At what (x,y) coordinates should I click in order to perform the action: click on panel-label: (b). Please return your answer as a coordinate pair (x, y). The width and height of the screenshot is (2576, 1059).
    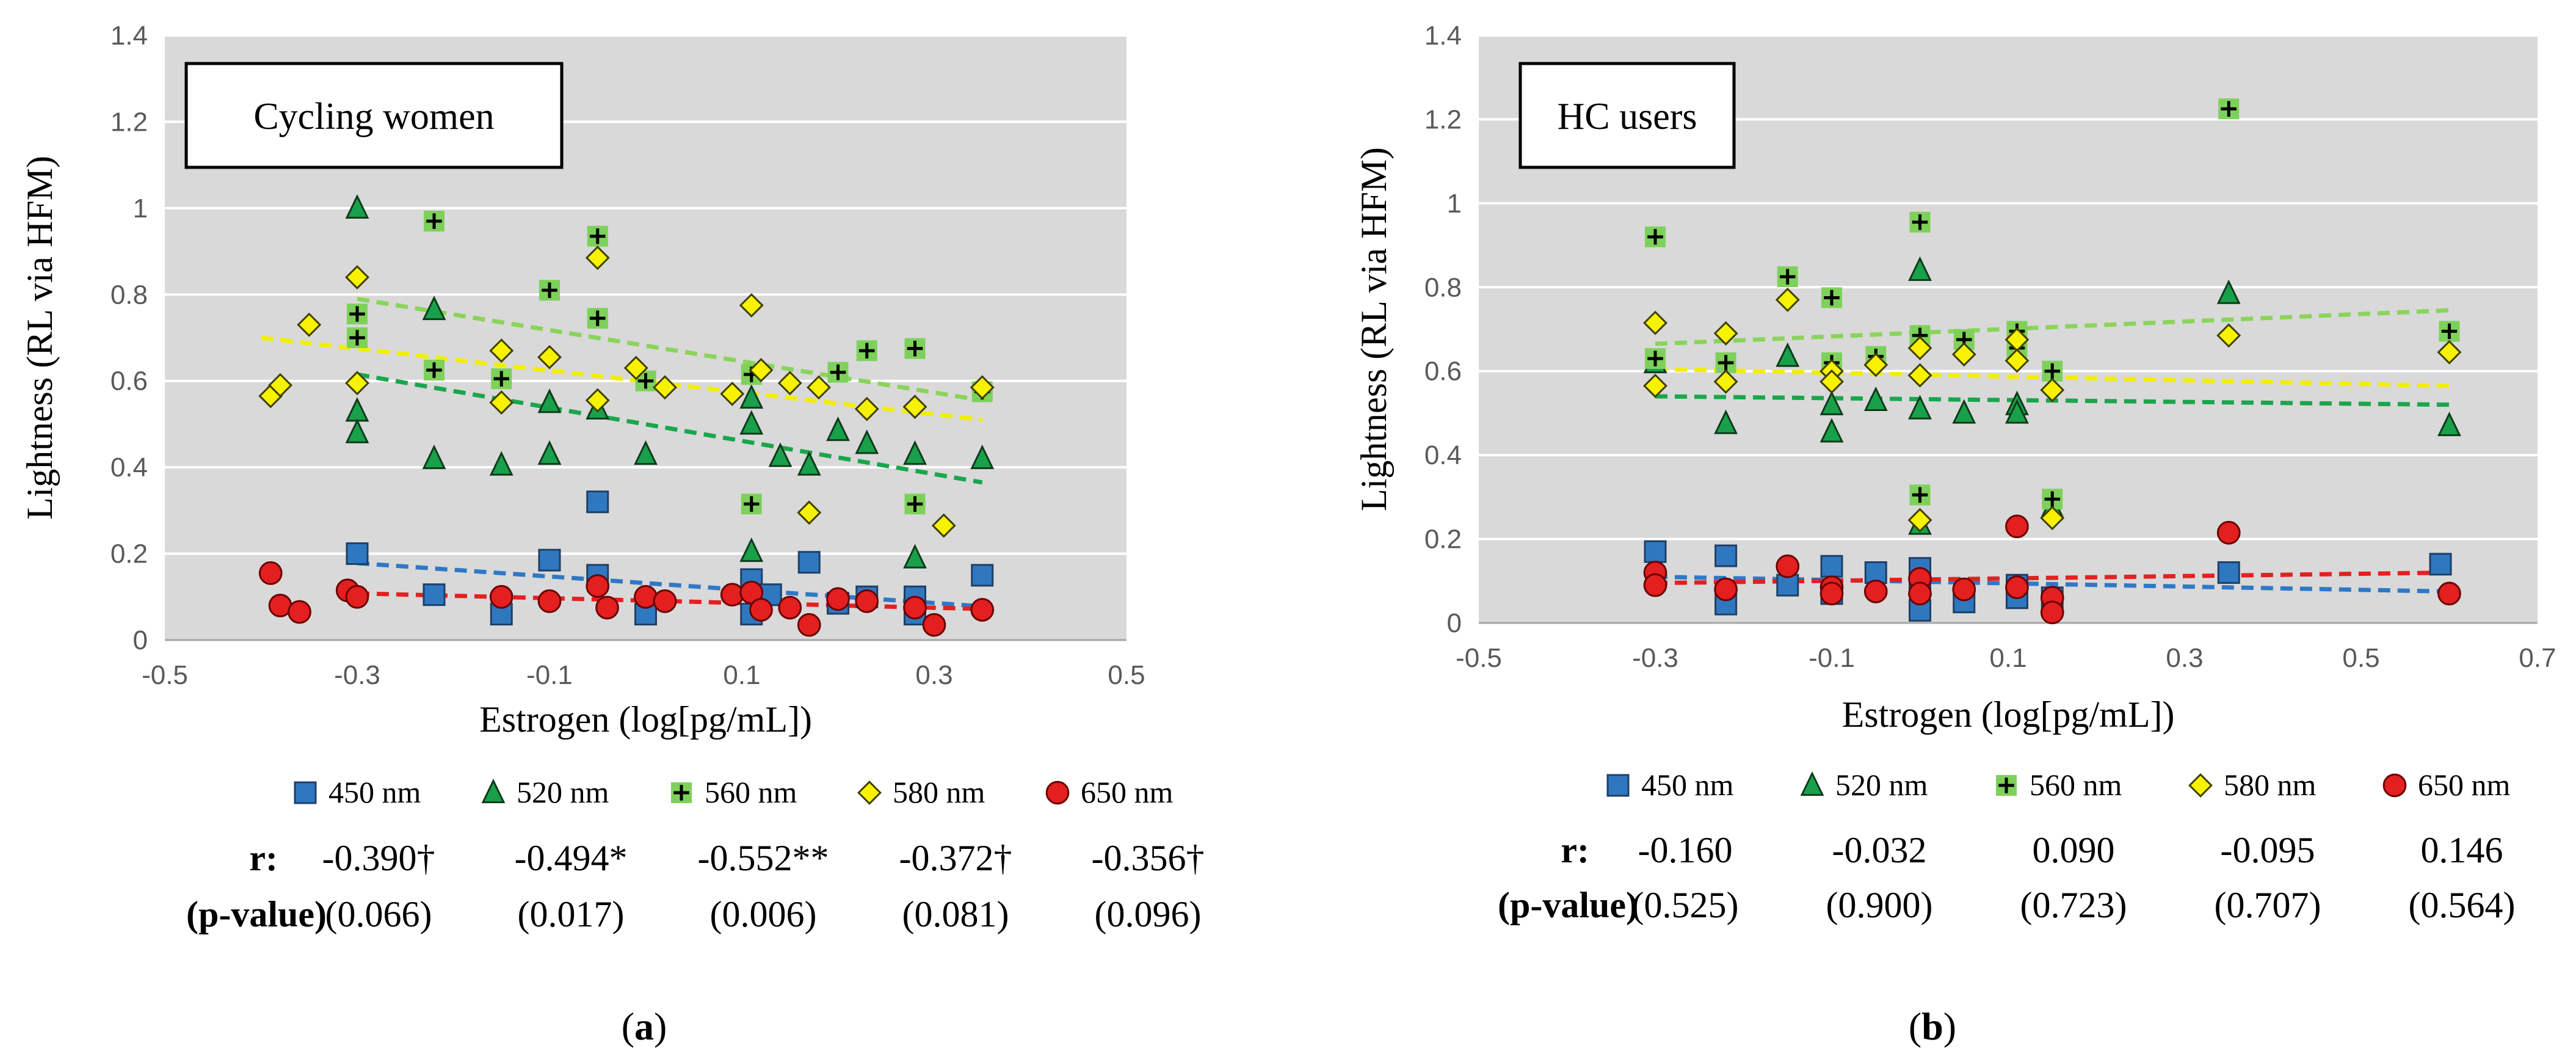
    Looking at the image, I should click on (1932, 1026).